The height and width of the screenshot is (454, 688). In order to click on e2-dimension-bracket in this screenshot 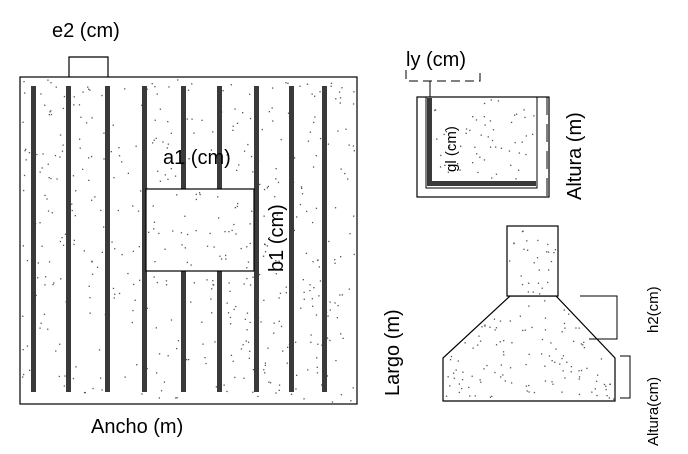, I will do `click(88, 66)`.